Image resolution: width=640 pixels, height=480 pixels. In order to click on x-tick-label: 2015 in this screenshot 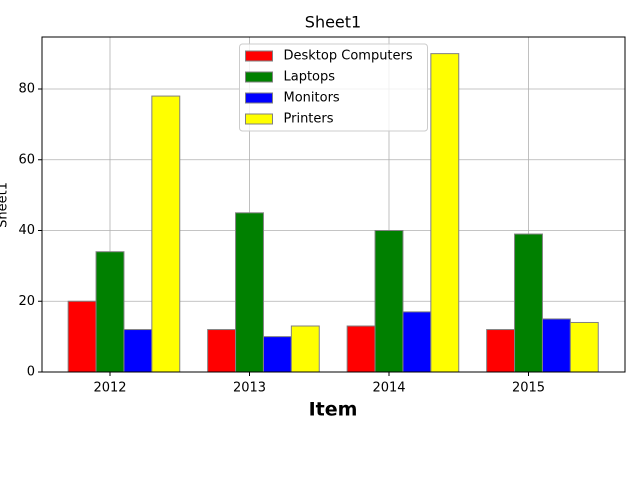, I will do `click(528, 388)`.